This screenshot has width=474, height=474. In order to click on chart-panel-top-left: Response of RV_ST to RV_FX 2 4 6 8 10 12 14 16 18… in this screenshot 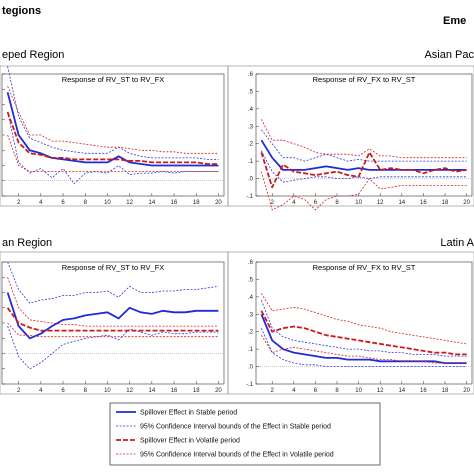, I will do `click(114, 136)`.